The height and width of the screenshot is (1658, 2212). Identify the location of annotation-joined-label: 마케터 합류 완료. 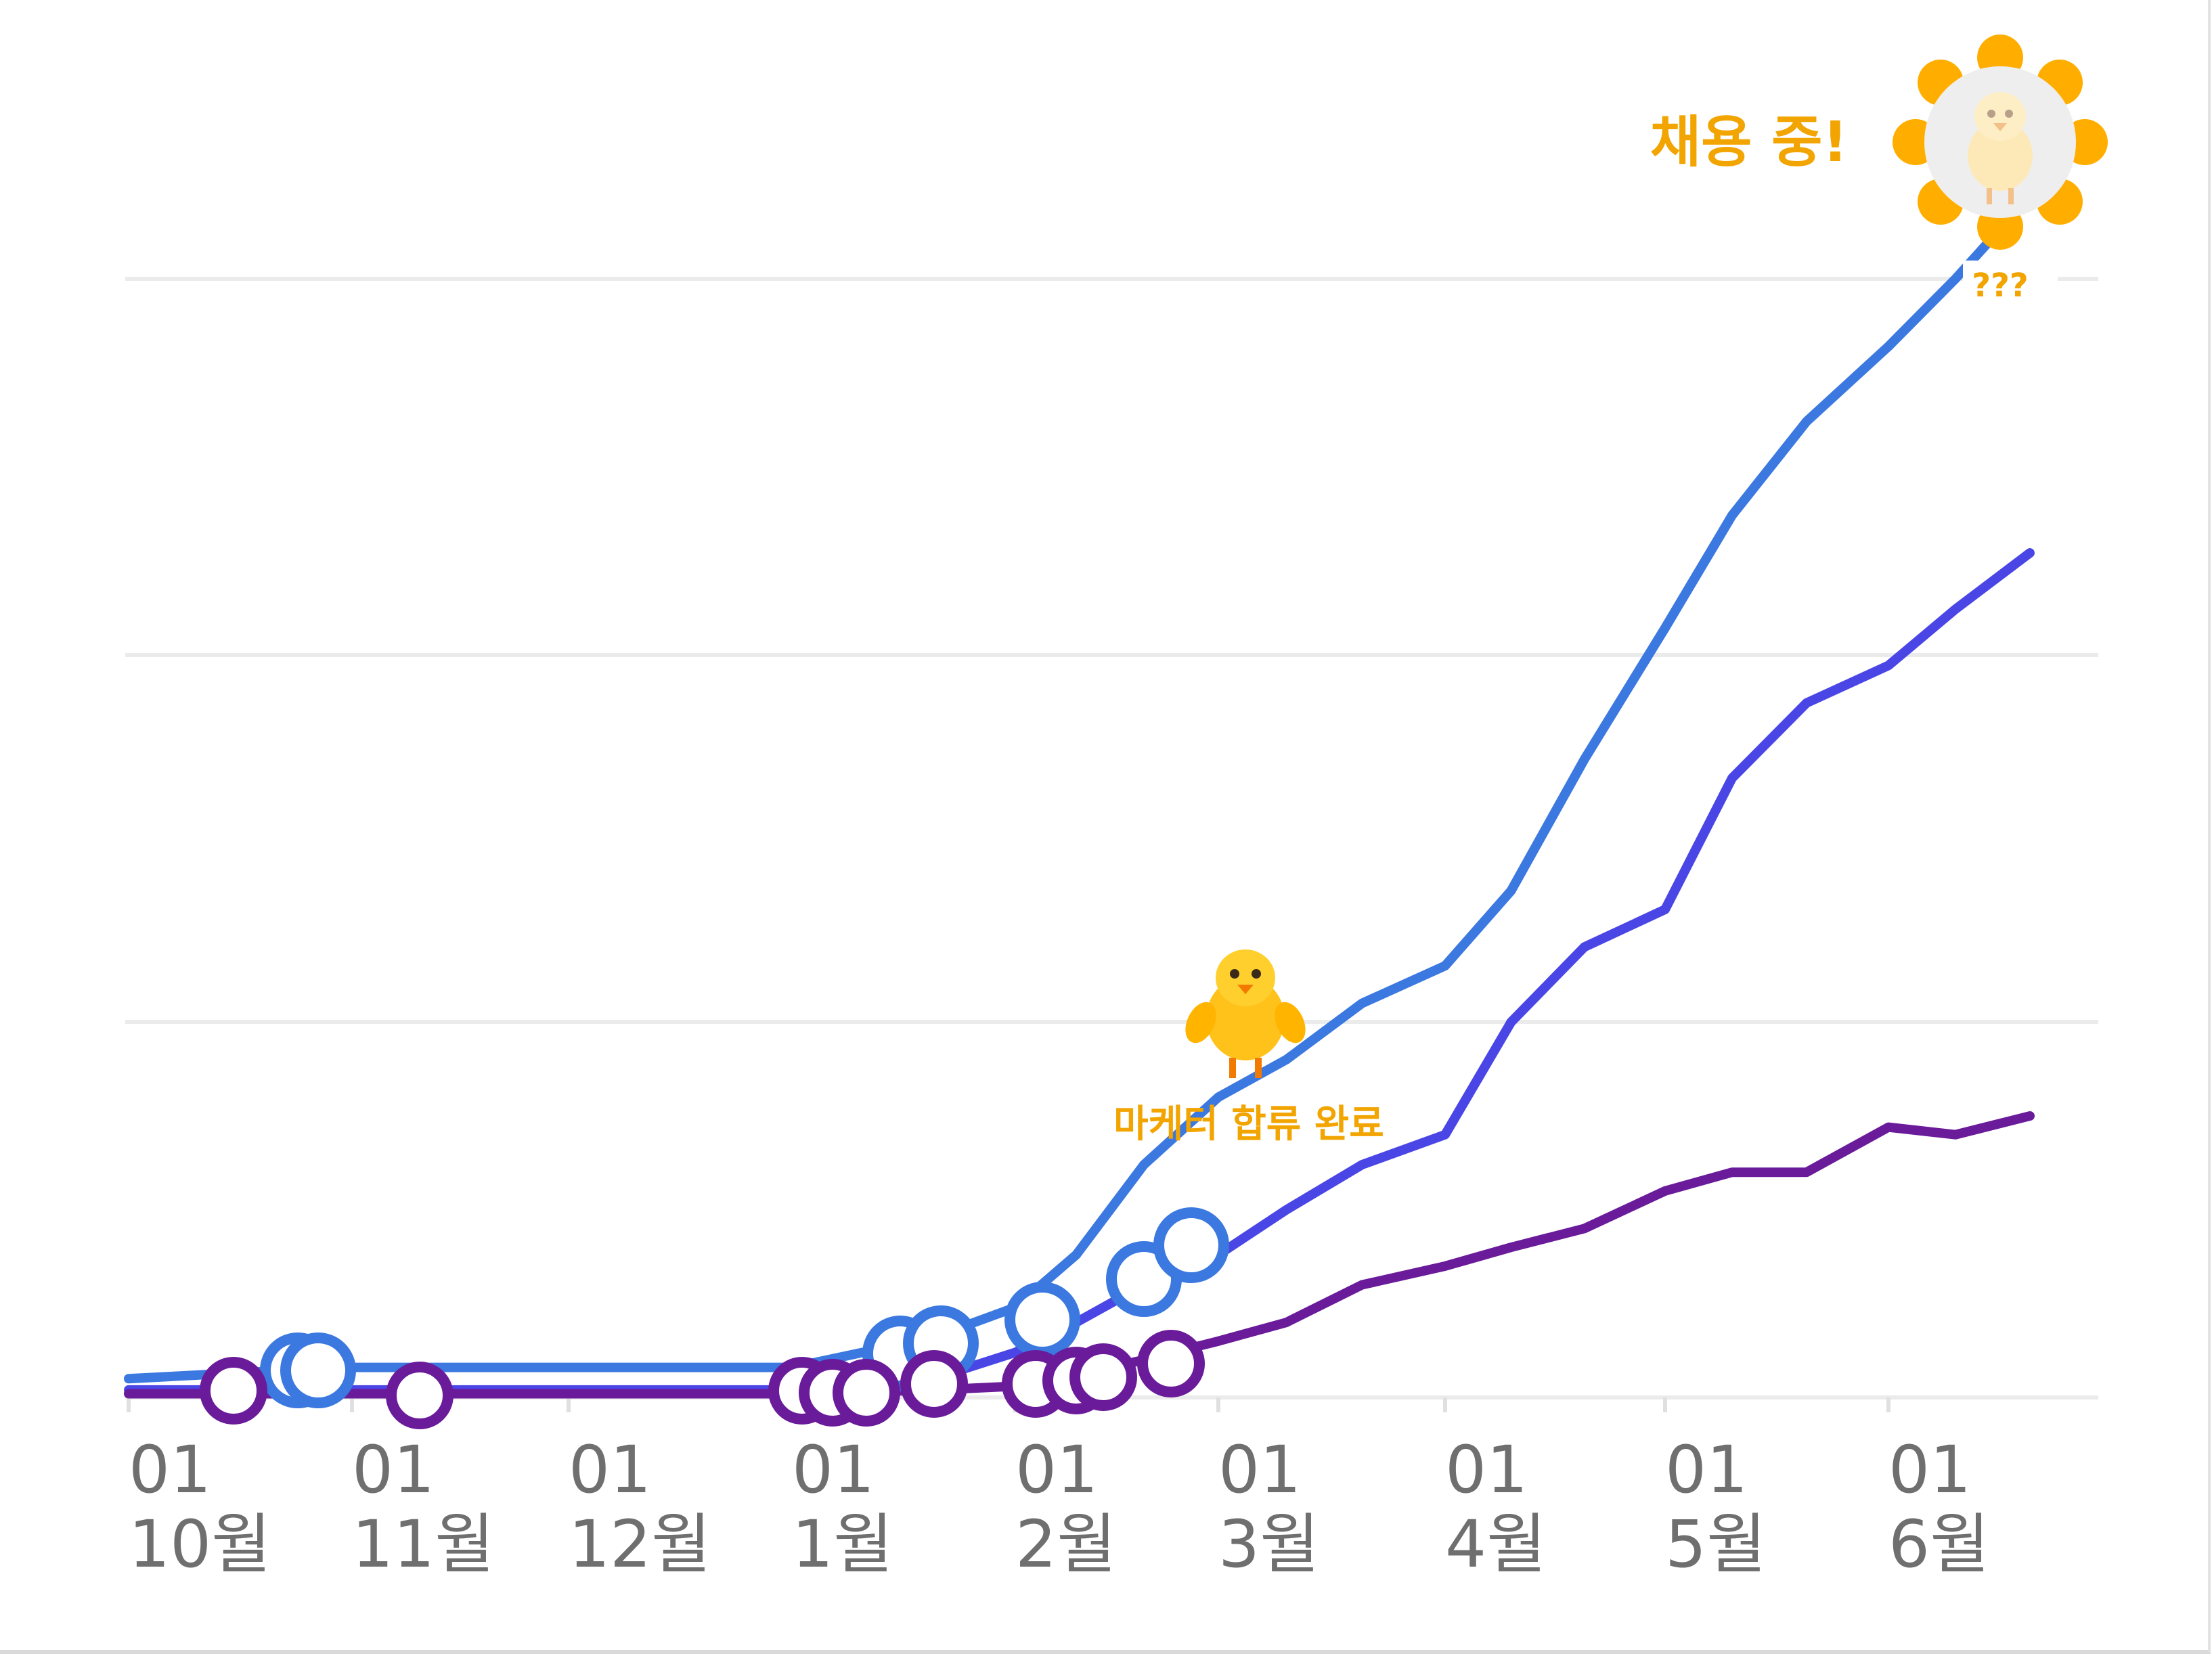
(1248, 1124).